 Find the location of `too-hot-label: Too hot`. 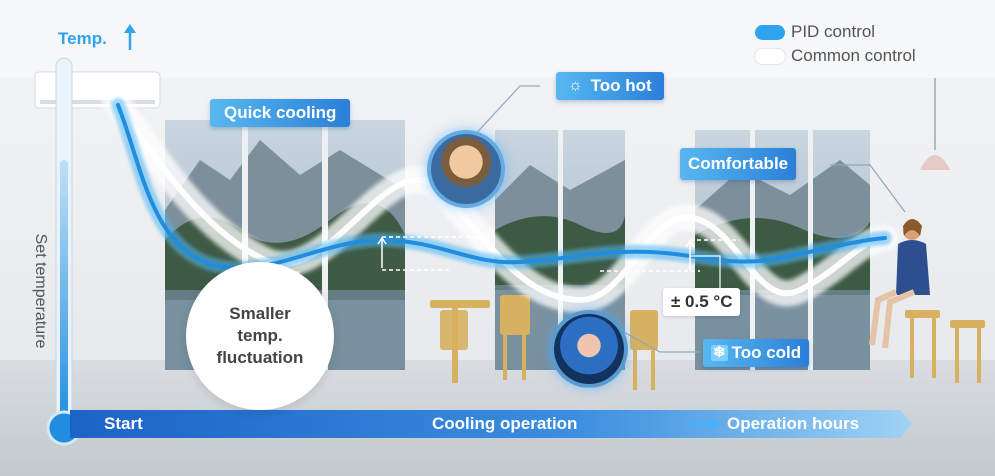

too-hot-label: Too hot is located at coordinates (621, 85).